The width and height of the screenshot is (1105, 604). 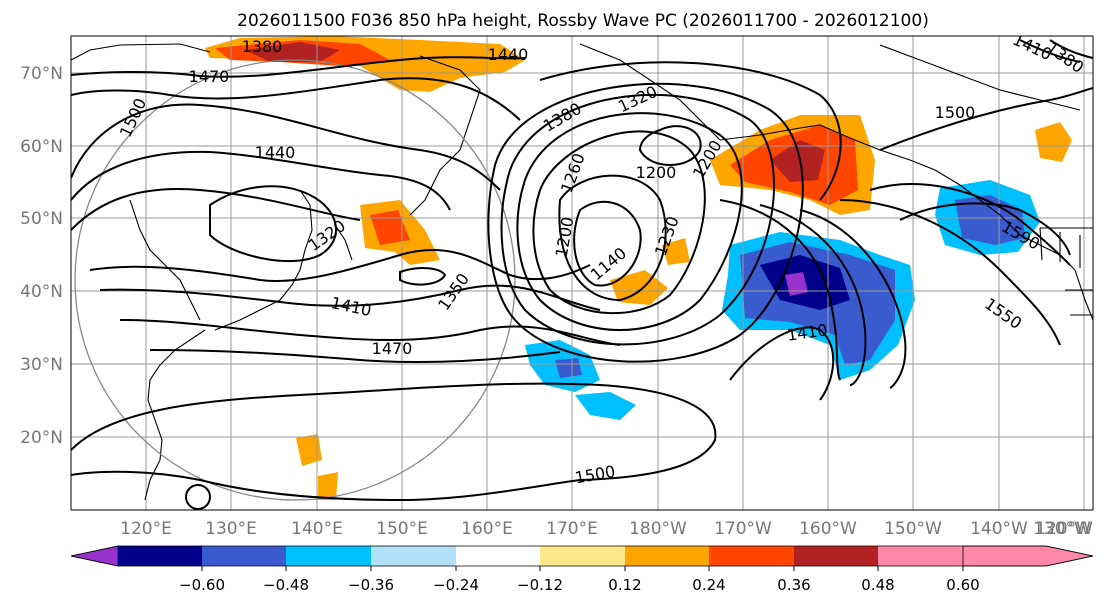 I want to click on contour-label: 1200, so click(x=656, y=172).